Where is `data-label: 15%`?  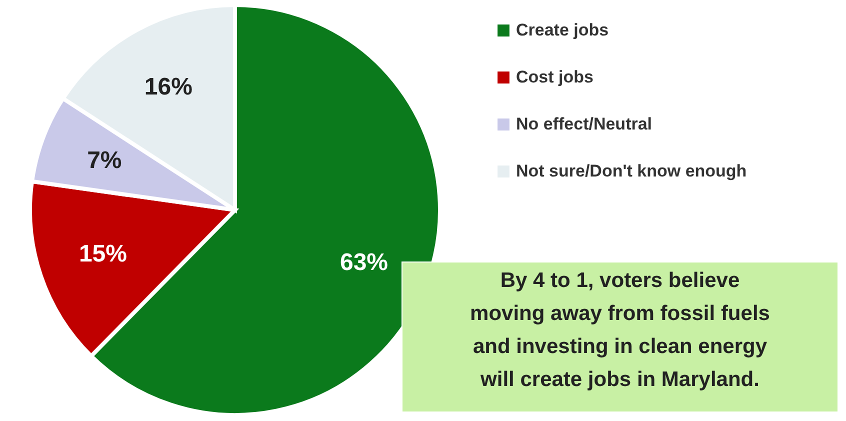
data-label: 15% is located at coordinates (102, 254).